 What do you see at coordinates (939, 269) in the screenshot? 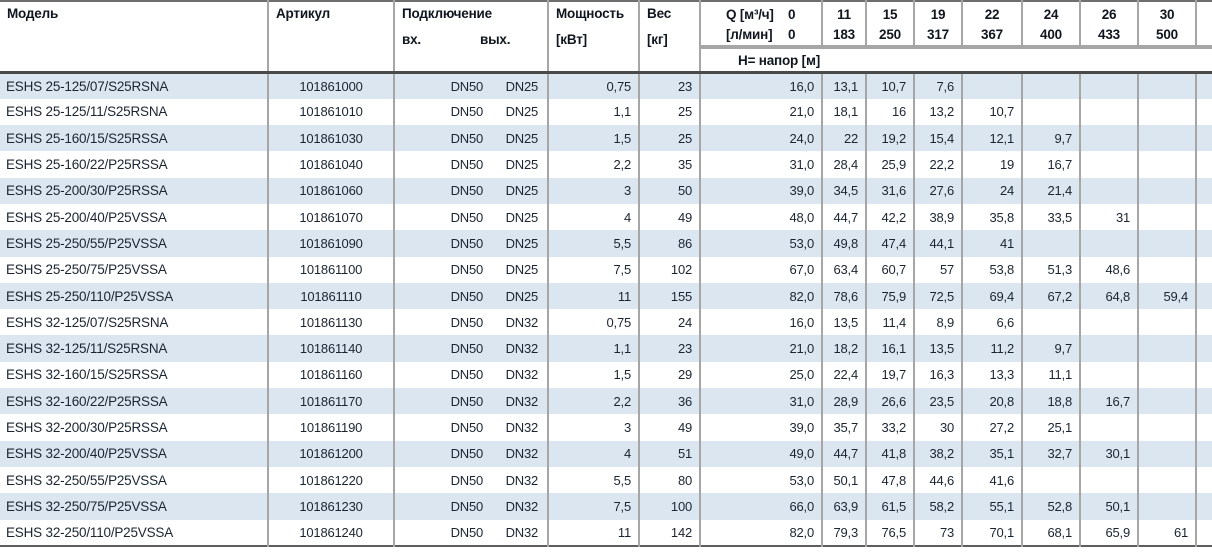
I see `head-value-cell: 57` at bounding box center [939, 269].